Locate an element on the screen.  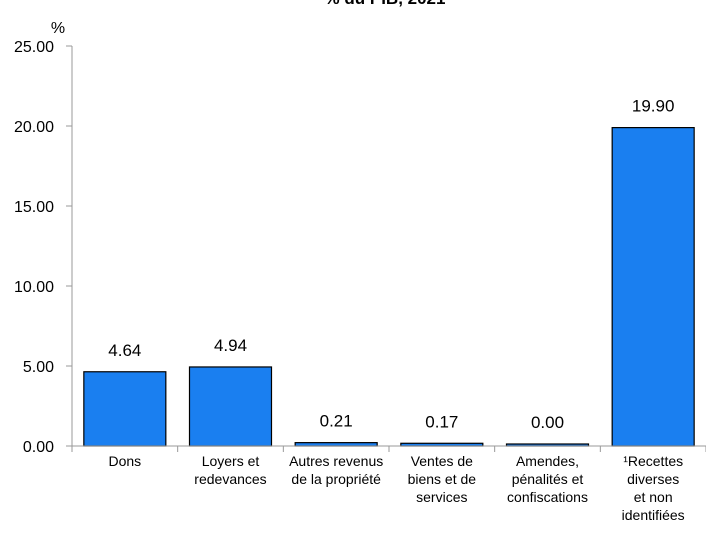
data-label: 0.00 is located at coordinates (547, 422).